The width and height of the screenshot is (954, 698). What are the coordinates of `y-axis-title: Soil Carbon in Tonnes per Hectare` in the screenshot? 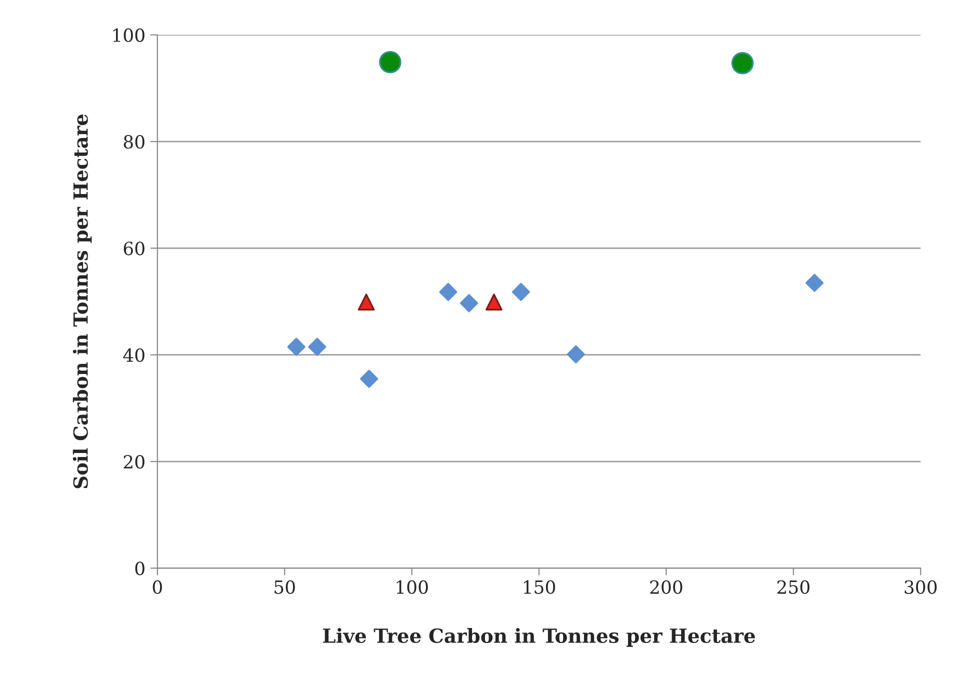 It's located at (82, 301).